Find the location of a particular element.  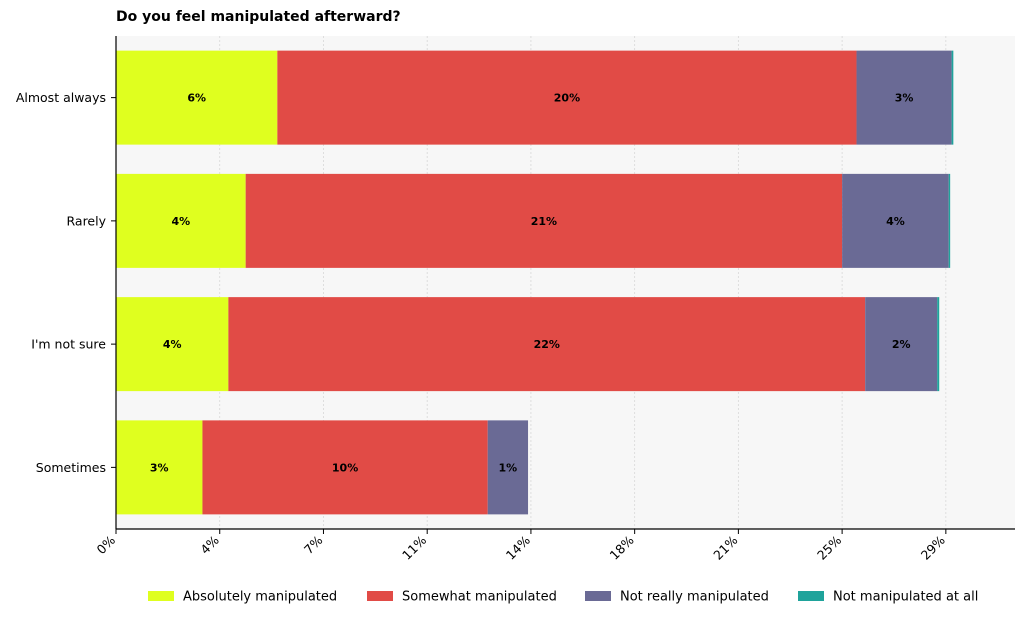

bar-value-label: 22% is located at coordinates (547, 344).